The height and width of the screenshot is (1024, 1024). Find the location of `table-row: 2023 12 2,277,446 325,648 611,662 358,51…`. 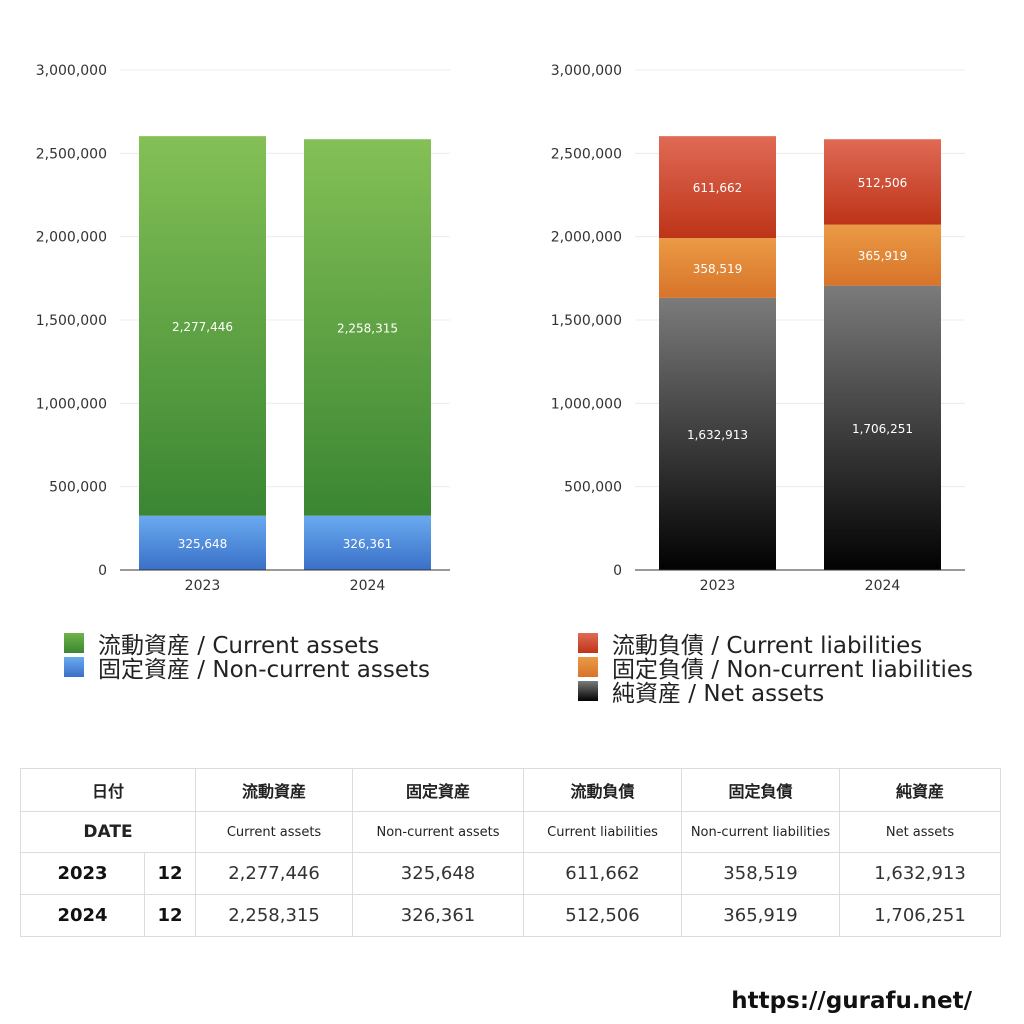

table-row: 2023 12 2,277,446 325,648 611,662 358,51… is located at coordinates (511, 873).